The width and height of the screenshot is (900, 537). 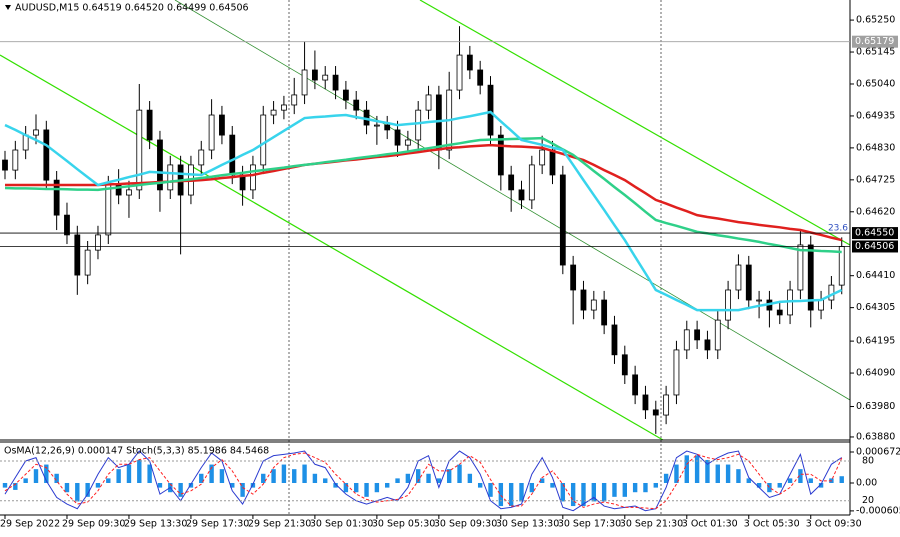 What do you see at coordinates (875, 83) in the screenshot?
I see `y-tick-label: 0.65040` at bounding box center [875, 83].